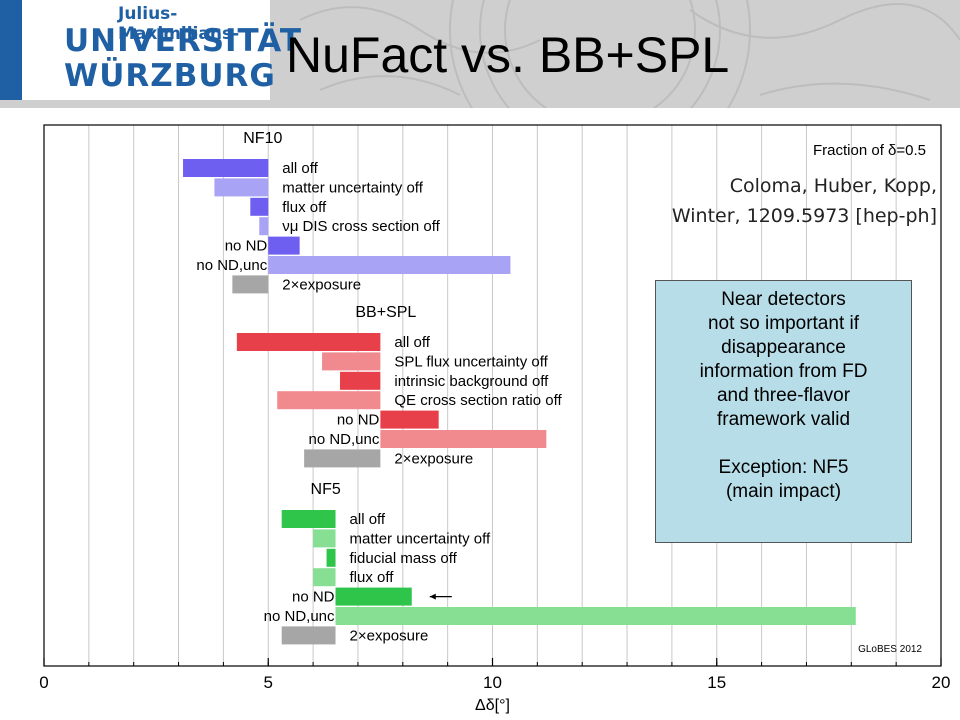  I want to click on x-tick-label: 5, so click(268, 682).